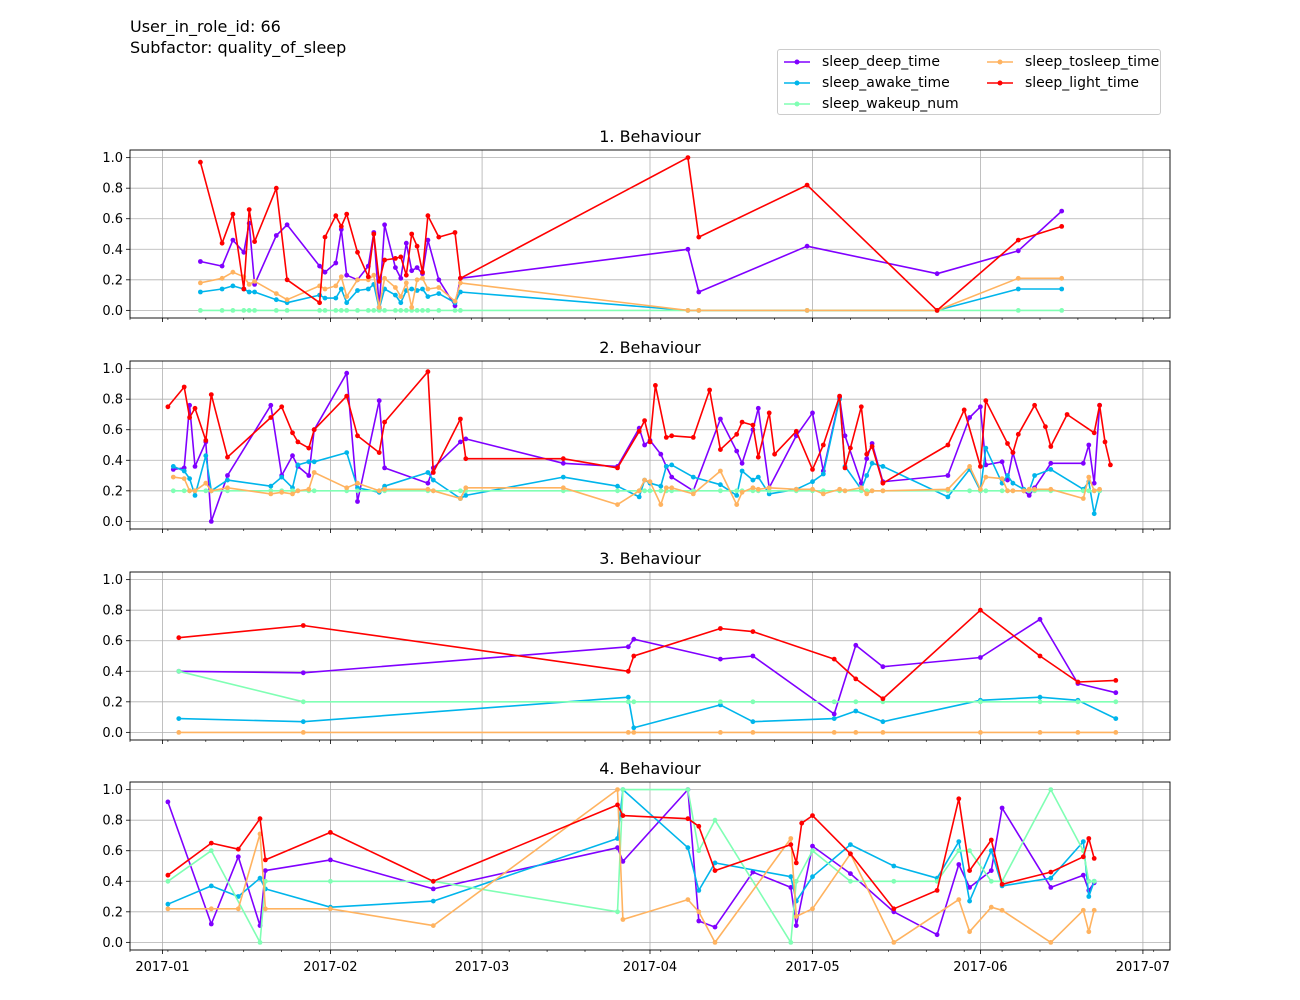 This screenshot has width=1300, height=1000. Describe the element at coordinates (112, 430) in the screenshot. I see `y-tick-label: 0.6` at that location.